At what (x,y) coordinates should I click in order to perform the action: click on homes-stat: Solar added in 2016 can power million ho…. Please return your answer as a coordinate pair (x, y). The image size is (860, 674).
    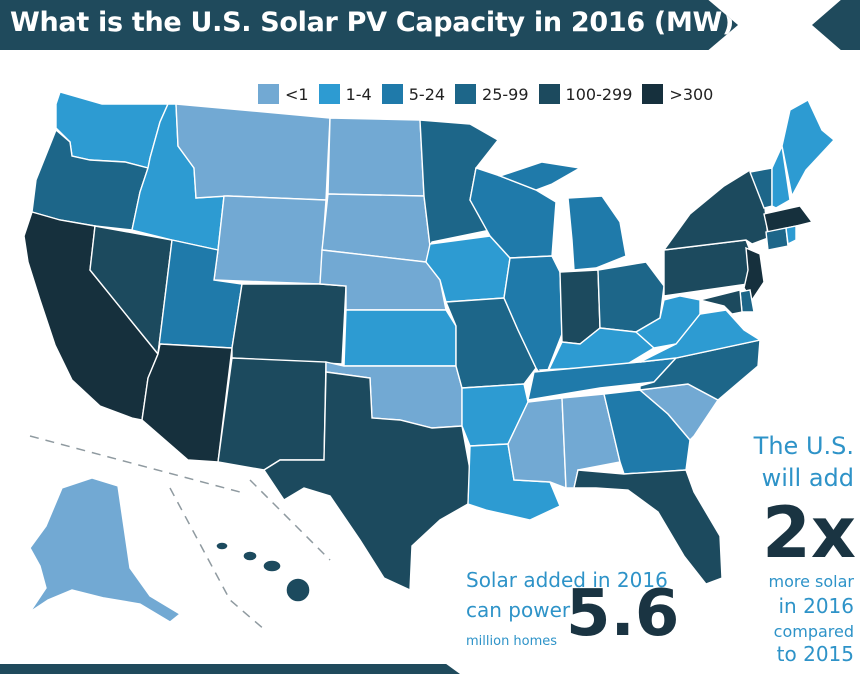
    Looking at the image, I should click on (572, 613).